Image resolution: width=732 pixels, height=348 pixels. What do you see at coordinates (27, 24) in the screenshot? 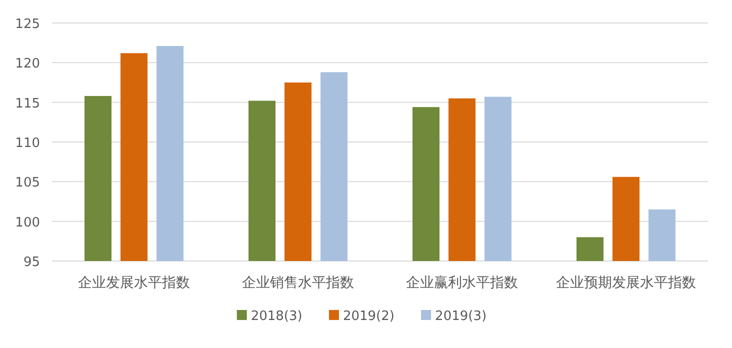
I see `y-tick-label: 125` at bounding box center [27, 24].